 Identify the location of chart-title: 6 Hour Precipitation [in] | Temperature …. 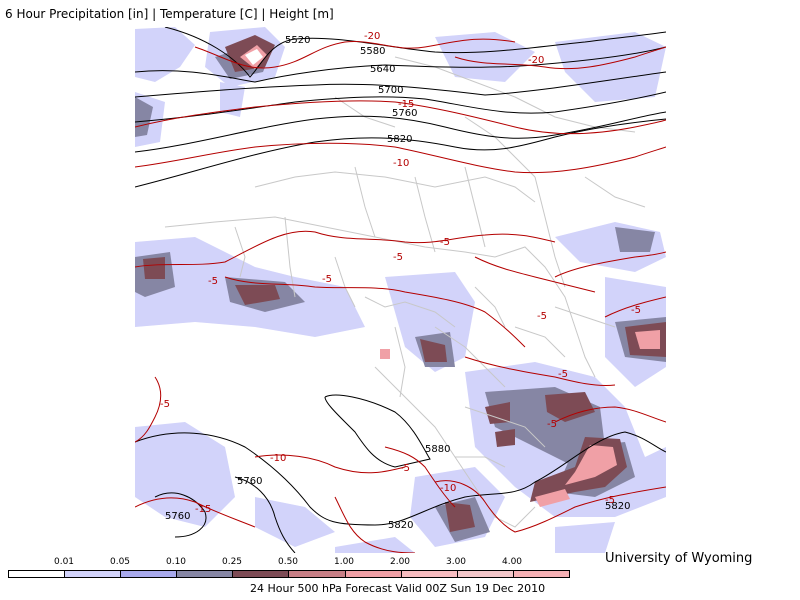
(169, 14).